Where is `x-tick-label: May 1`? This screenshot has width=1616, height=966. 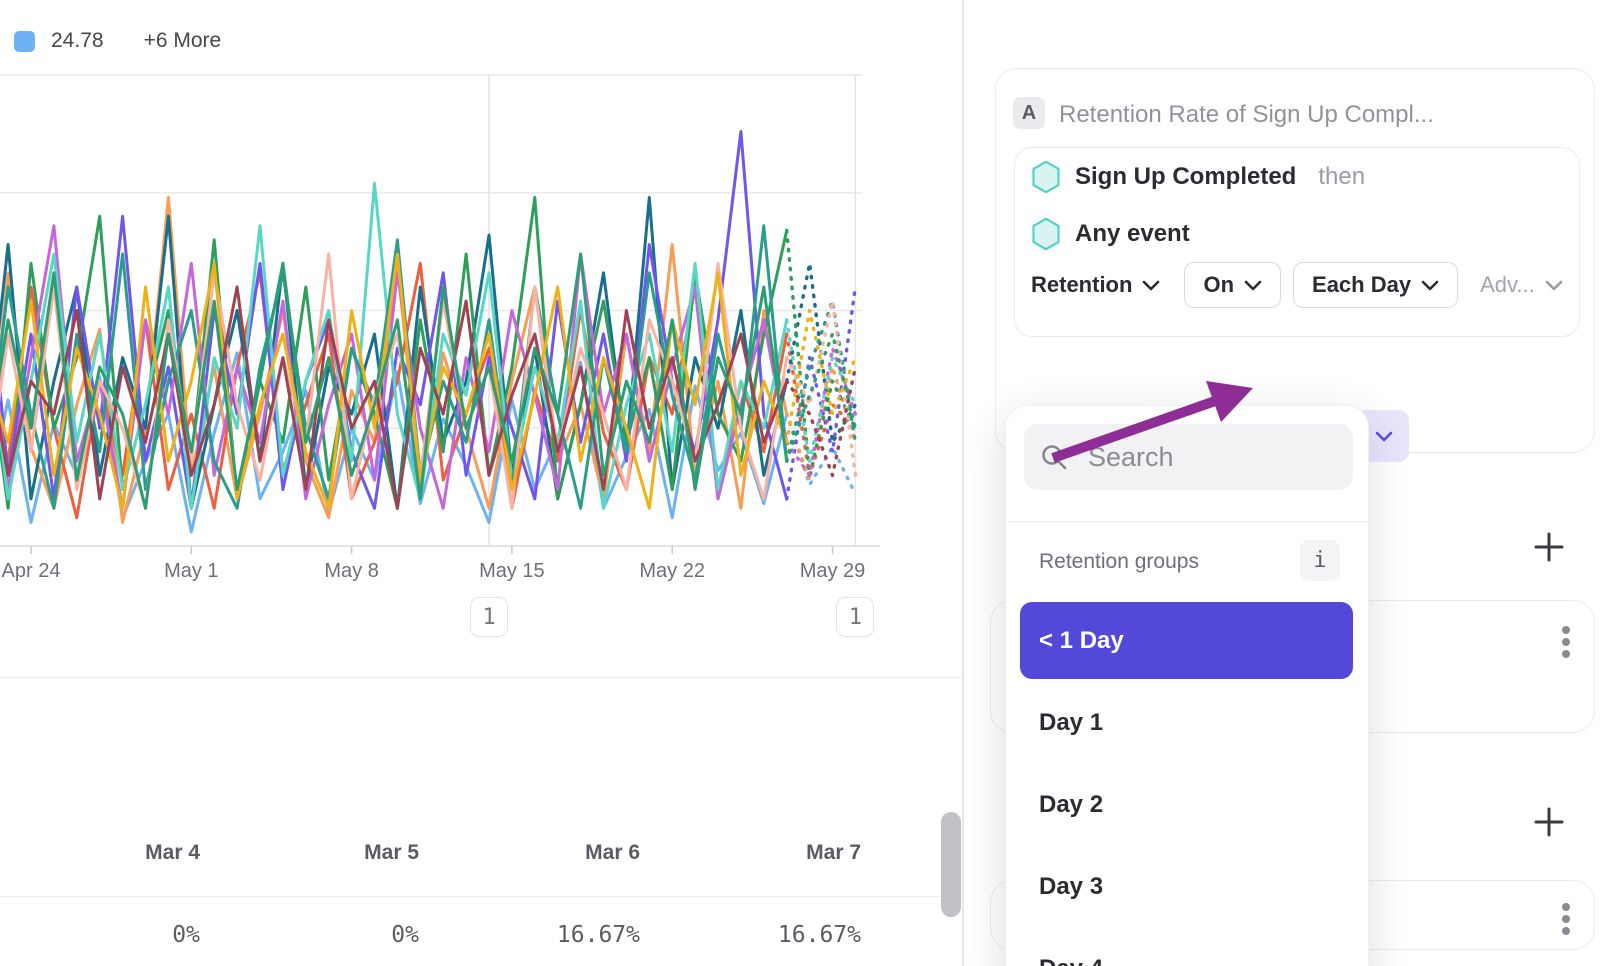 x-tick-label: May 1 is located at coordinates (191, 571).